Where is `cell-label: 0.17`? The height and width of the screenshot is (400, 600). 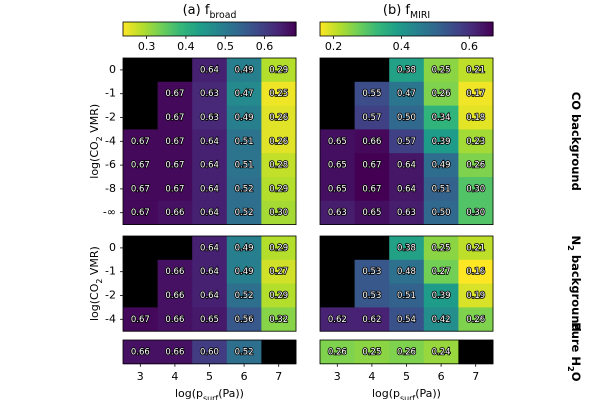
cell-label: 0.17 is located at coordinates (475, 94).